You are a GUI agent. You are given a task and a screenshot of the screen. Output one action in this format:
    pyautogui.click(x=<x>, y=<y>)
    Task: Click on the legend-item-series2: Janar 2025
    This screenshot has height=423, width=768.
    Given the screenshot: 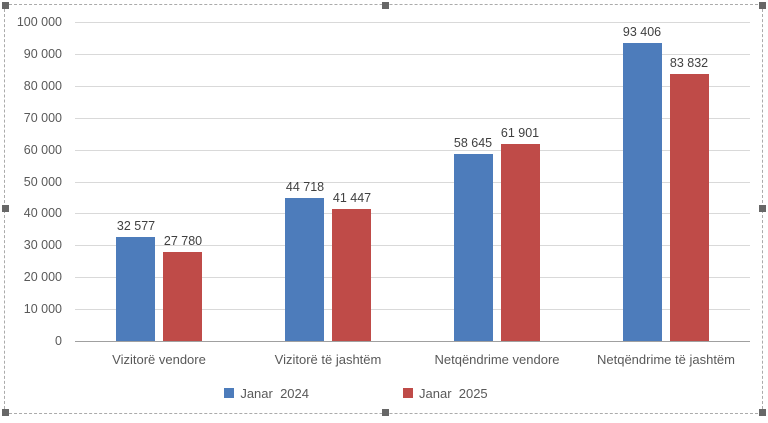 What is the action you would take?
    pyautogui.click(x=445, y=393)
    